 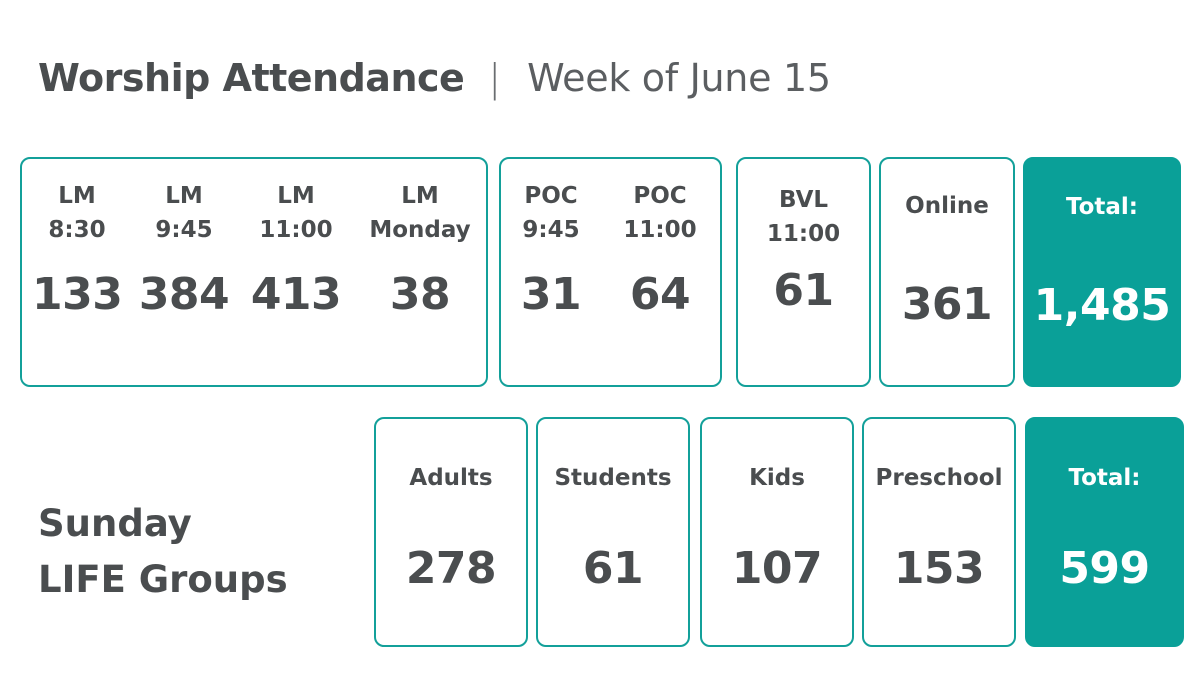 I want to click on preschool-label: Preschool, so click(x=939, y=478).